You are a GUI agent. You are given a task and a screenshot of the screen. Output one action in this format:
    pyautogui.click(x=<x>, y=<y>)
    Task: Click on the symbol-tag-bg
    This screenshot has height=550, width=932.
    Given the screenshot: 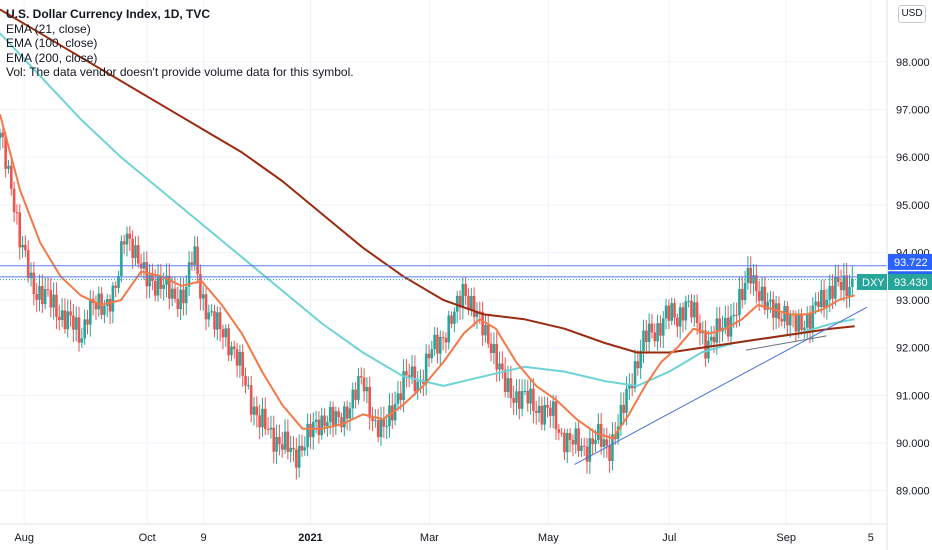 What is the action you would take?
    pyautogui.click(x=872, y=282)
    